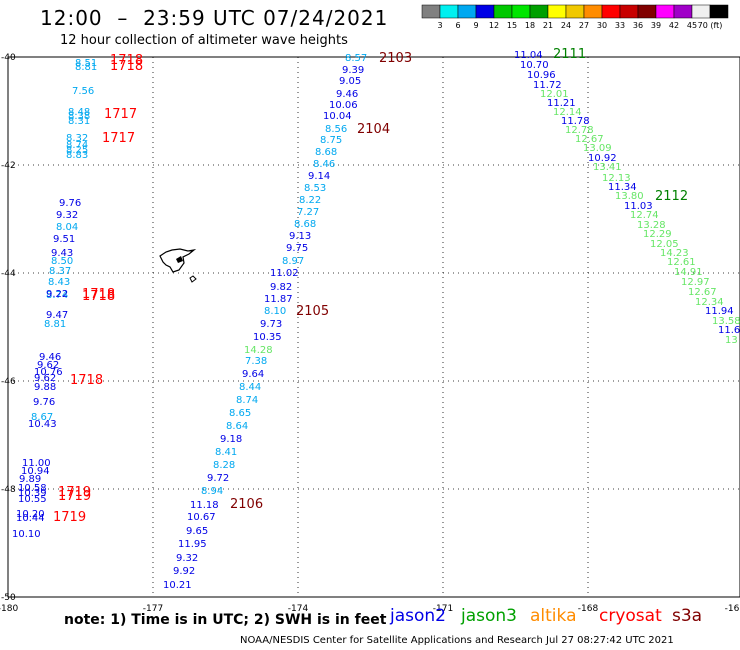 This screenshot has height=650, width=740. I want to click on wave-height-value: 14.23, so click(674, 253).